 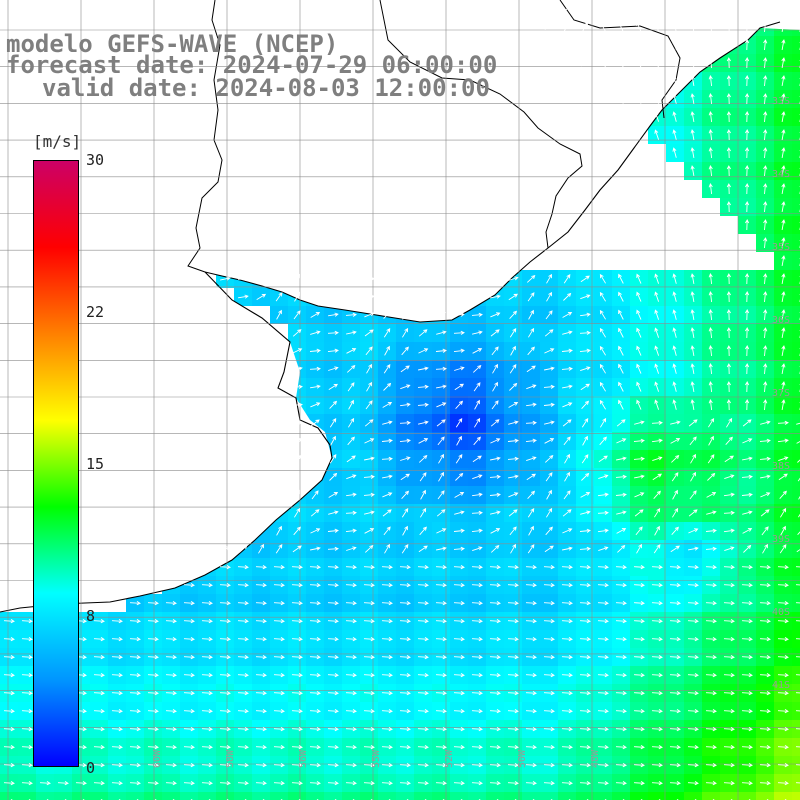 I want to click on lat-label: 40S, so click(x=781, y=612).